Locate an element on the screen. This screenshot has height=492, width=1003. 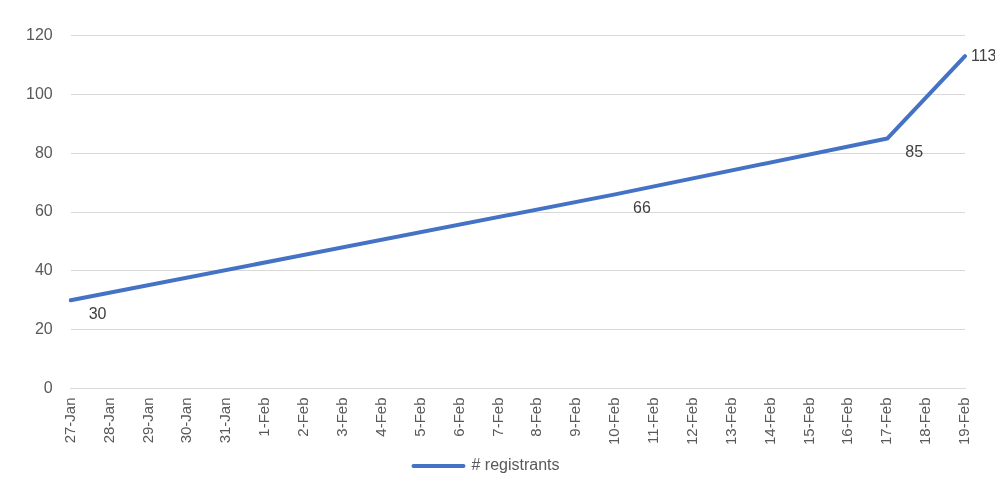
y-tick-label: 100 is located at coordinates (39, 93).